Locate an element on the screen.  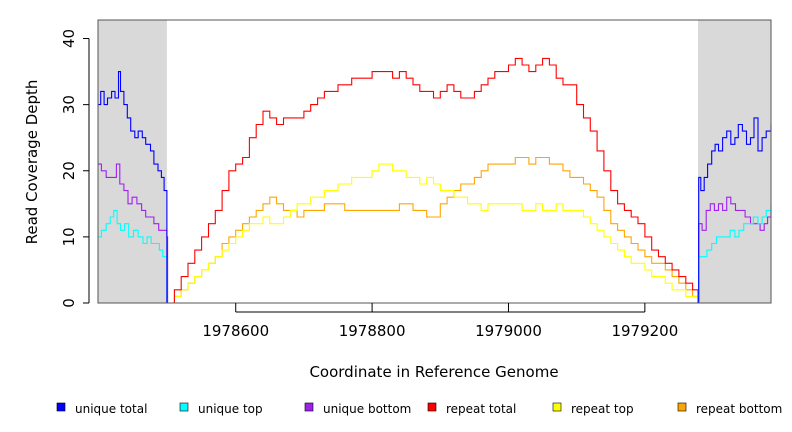
x-axis: 1978600 1978800 1979000 1979200 is located at coordinates (440, 321).